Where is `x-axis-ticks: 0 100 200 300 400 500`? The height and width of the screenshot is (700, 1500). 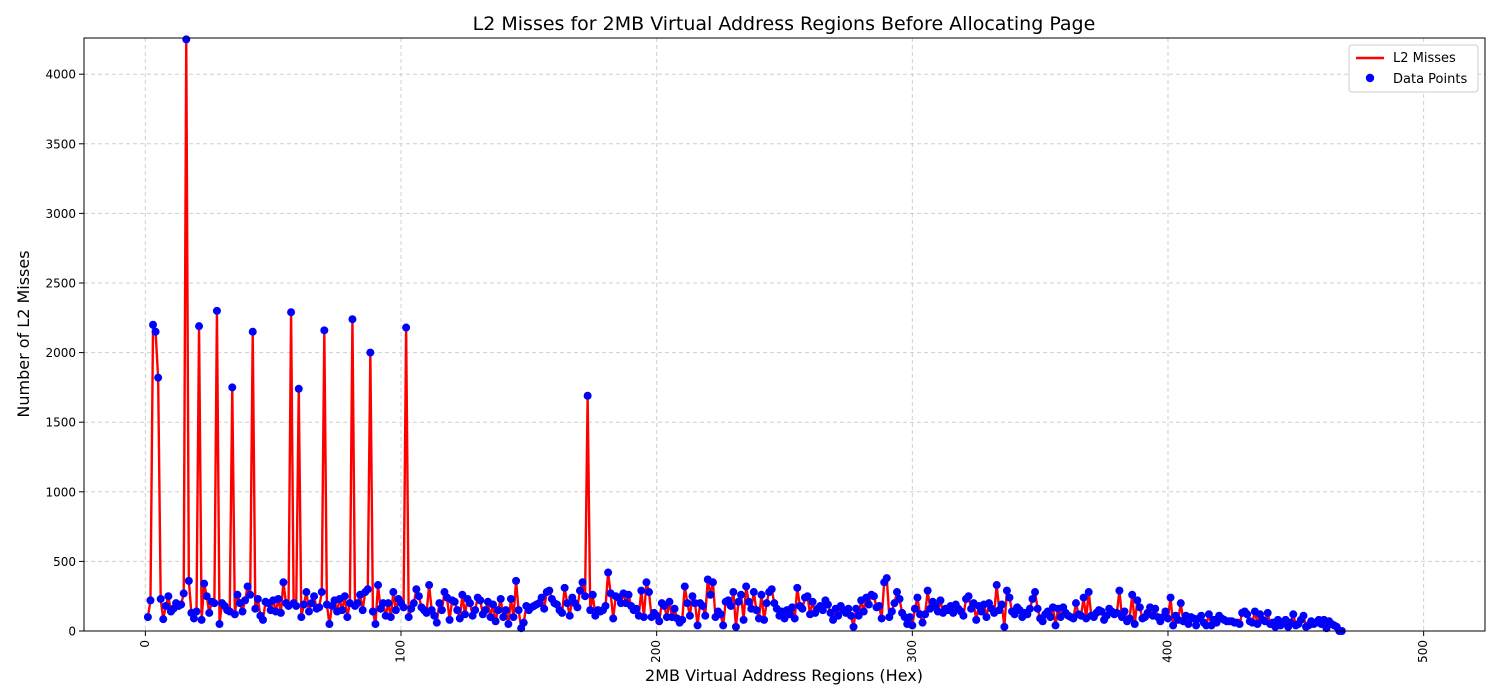 x-axis-ticks: 0 100 200 300 400 500 is located at coordinates (784, 647).